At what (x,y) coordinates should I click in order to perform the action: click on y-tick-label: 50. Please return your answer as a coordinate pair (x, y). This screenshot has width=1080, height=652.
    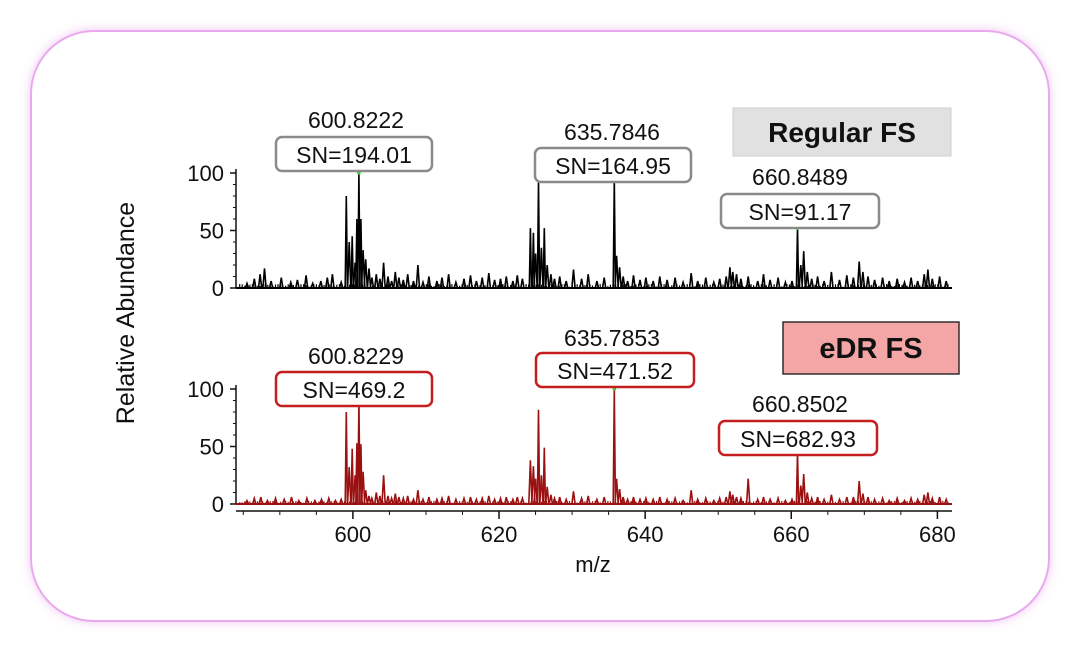
    Looking at the image, I should click on (212, 231).